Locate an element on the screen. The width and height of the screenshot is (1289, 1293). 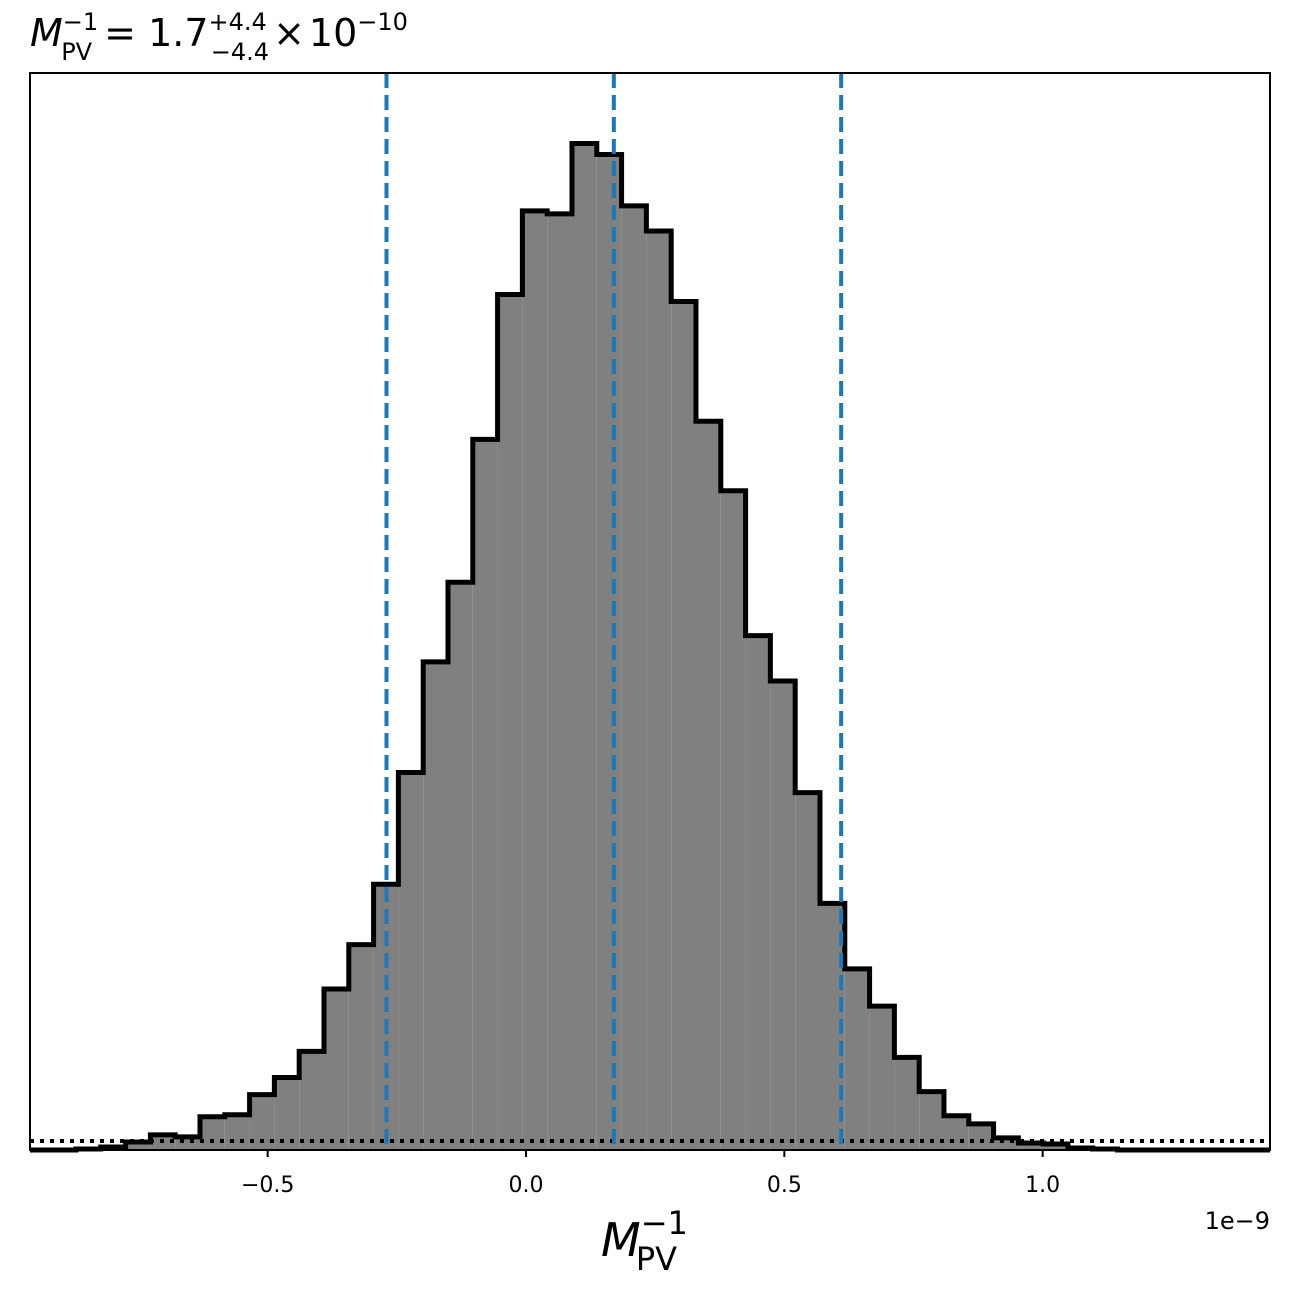
x-tick-label: −0.5 is located at coordinates (267, 1185).